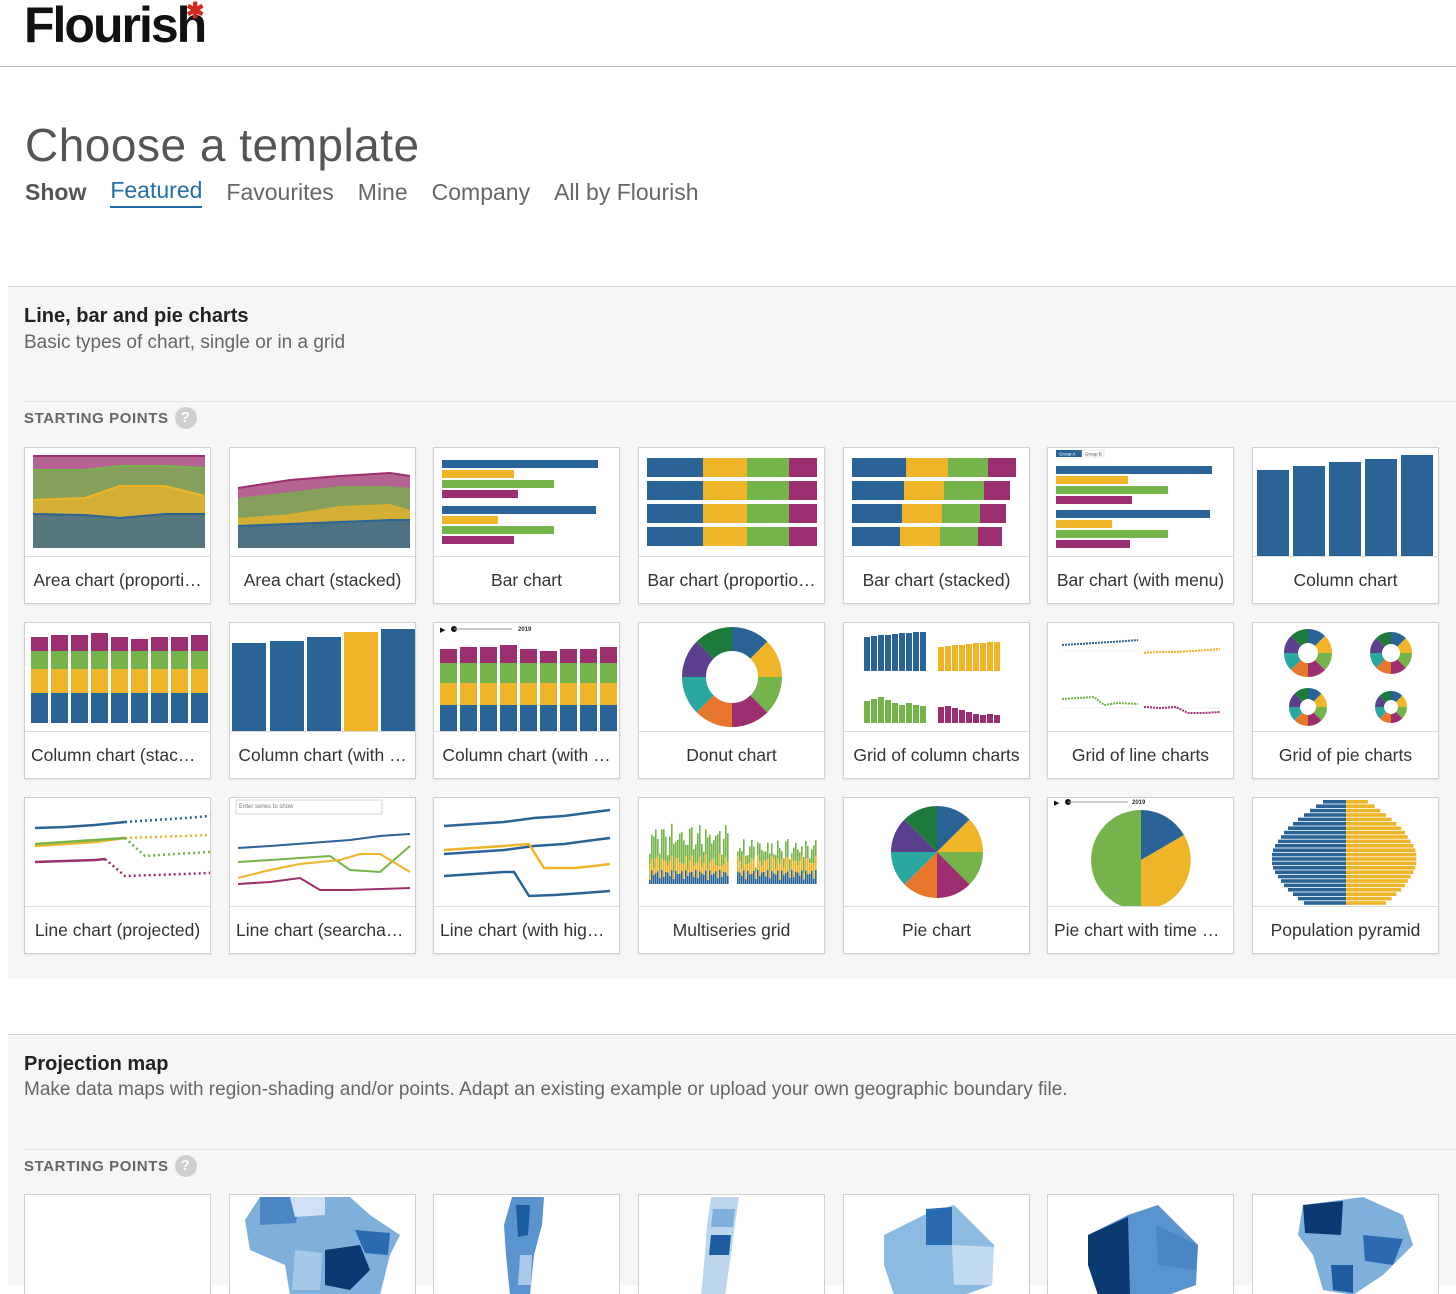 Image resolution: width=1456 pixels, height=1294 pixels. I want to click on map-card-south-america-region, so click(731, 1244).